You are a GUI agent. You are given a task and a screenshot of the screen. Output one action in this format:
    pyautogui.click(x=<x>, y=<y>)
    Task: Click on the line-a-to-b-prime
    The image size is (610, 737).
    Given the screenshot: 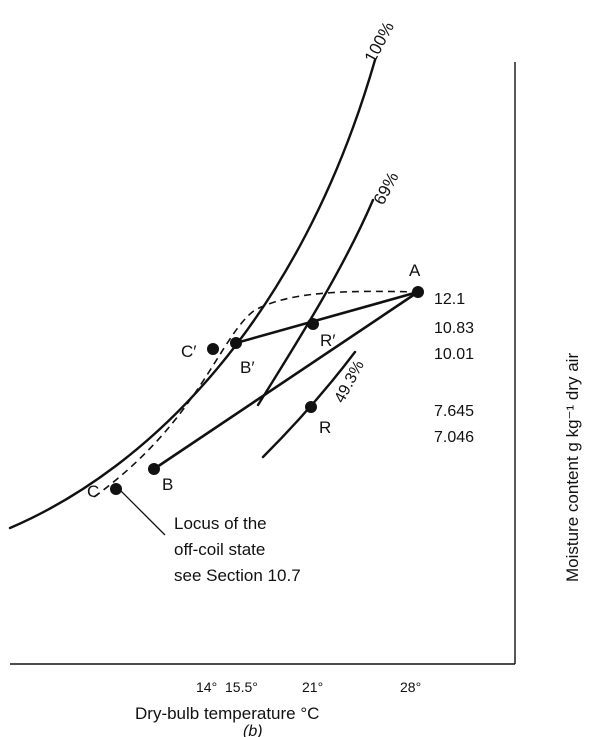 What is the action you would take?
    pyautogui.click(x=327, y=317)
    